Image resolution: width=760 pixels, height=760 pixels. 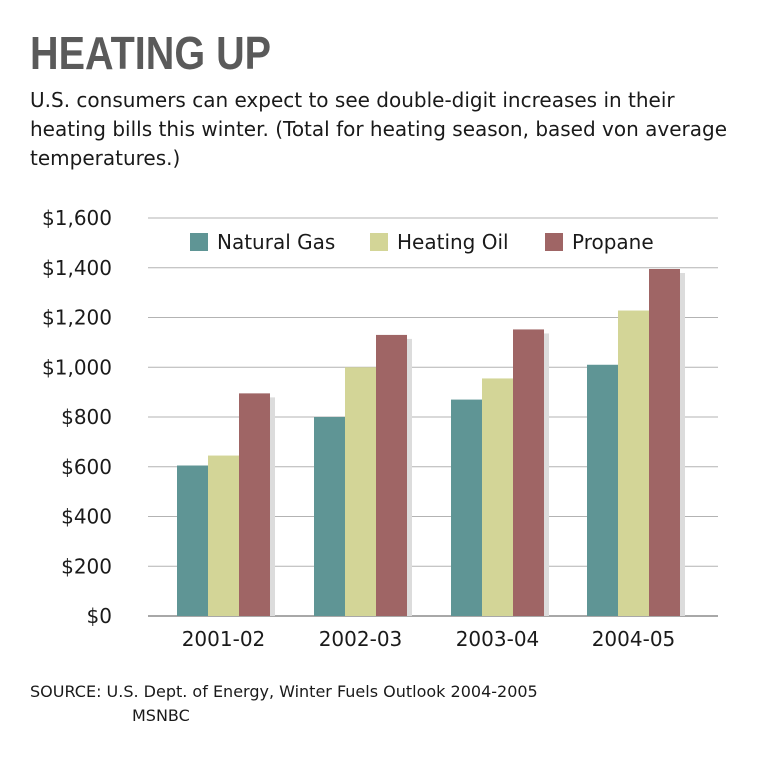 What do you see at coordinates (86, 517) in the screenshot?
I see `y-tick-label: $400` at bounding box center [86, 517].